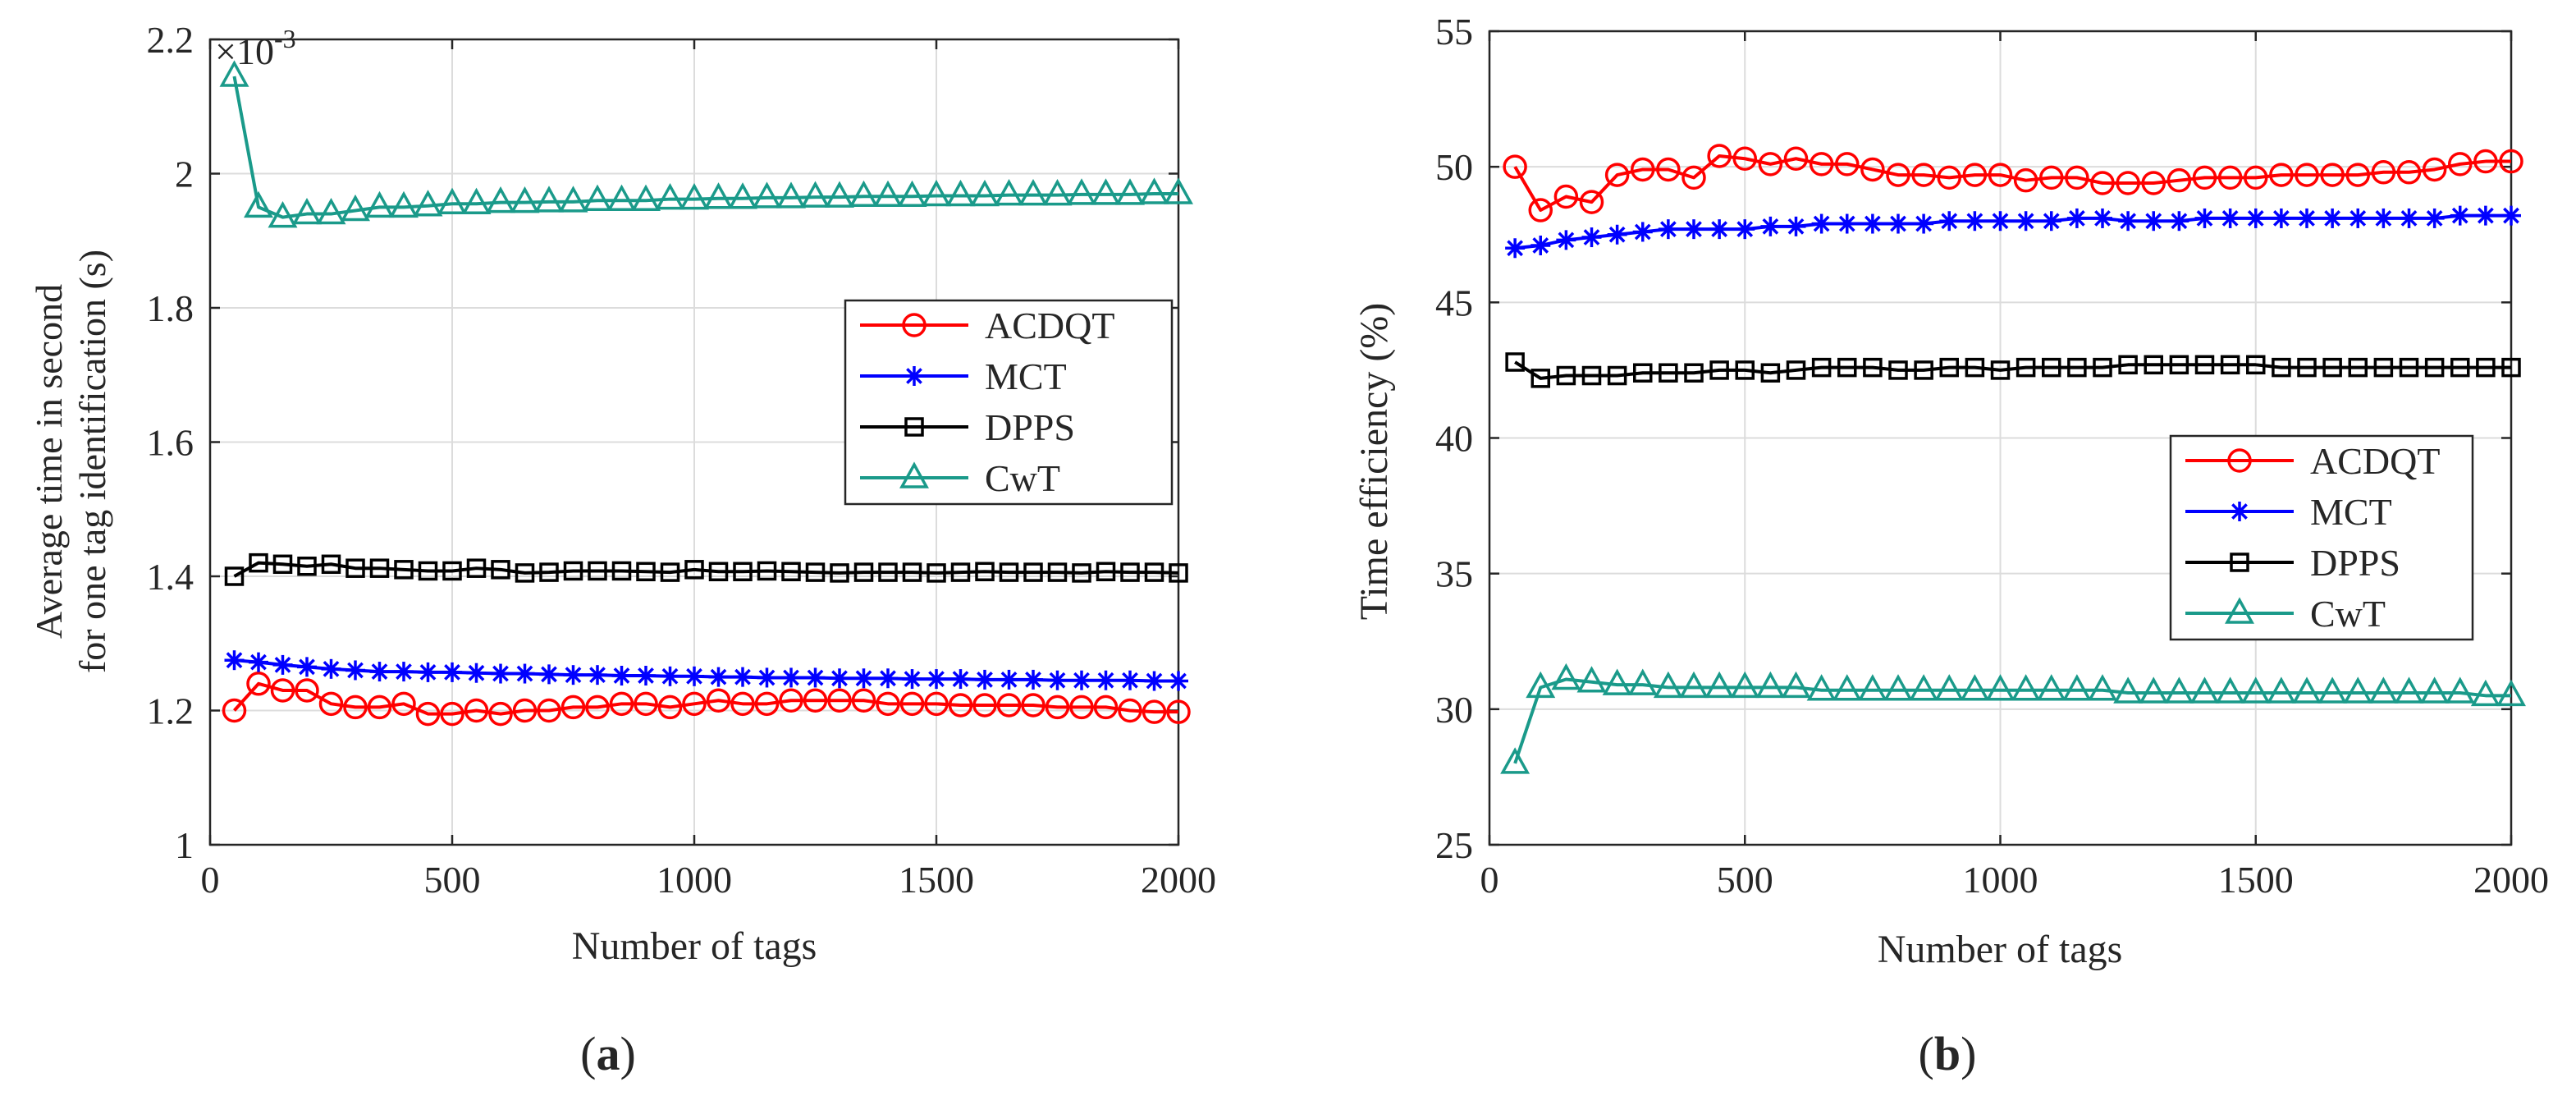 Image resolution: width=2576 pixels, height=1105 pixels. Describe the element at coordinates (1745, 880) in the screenshot. I see `x-tick-label: 500` at that location.